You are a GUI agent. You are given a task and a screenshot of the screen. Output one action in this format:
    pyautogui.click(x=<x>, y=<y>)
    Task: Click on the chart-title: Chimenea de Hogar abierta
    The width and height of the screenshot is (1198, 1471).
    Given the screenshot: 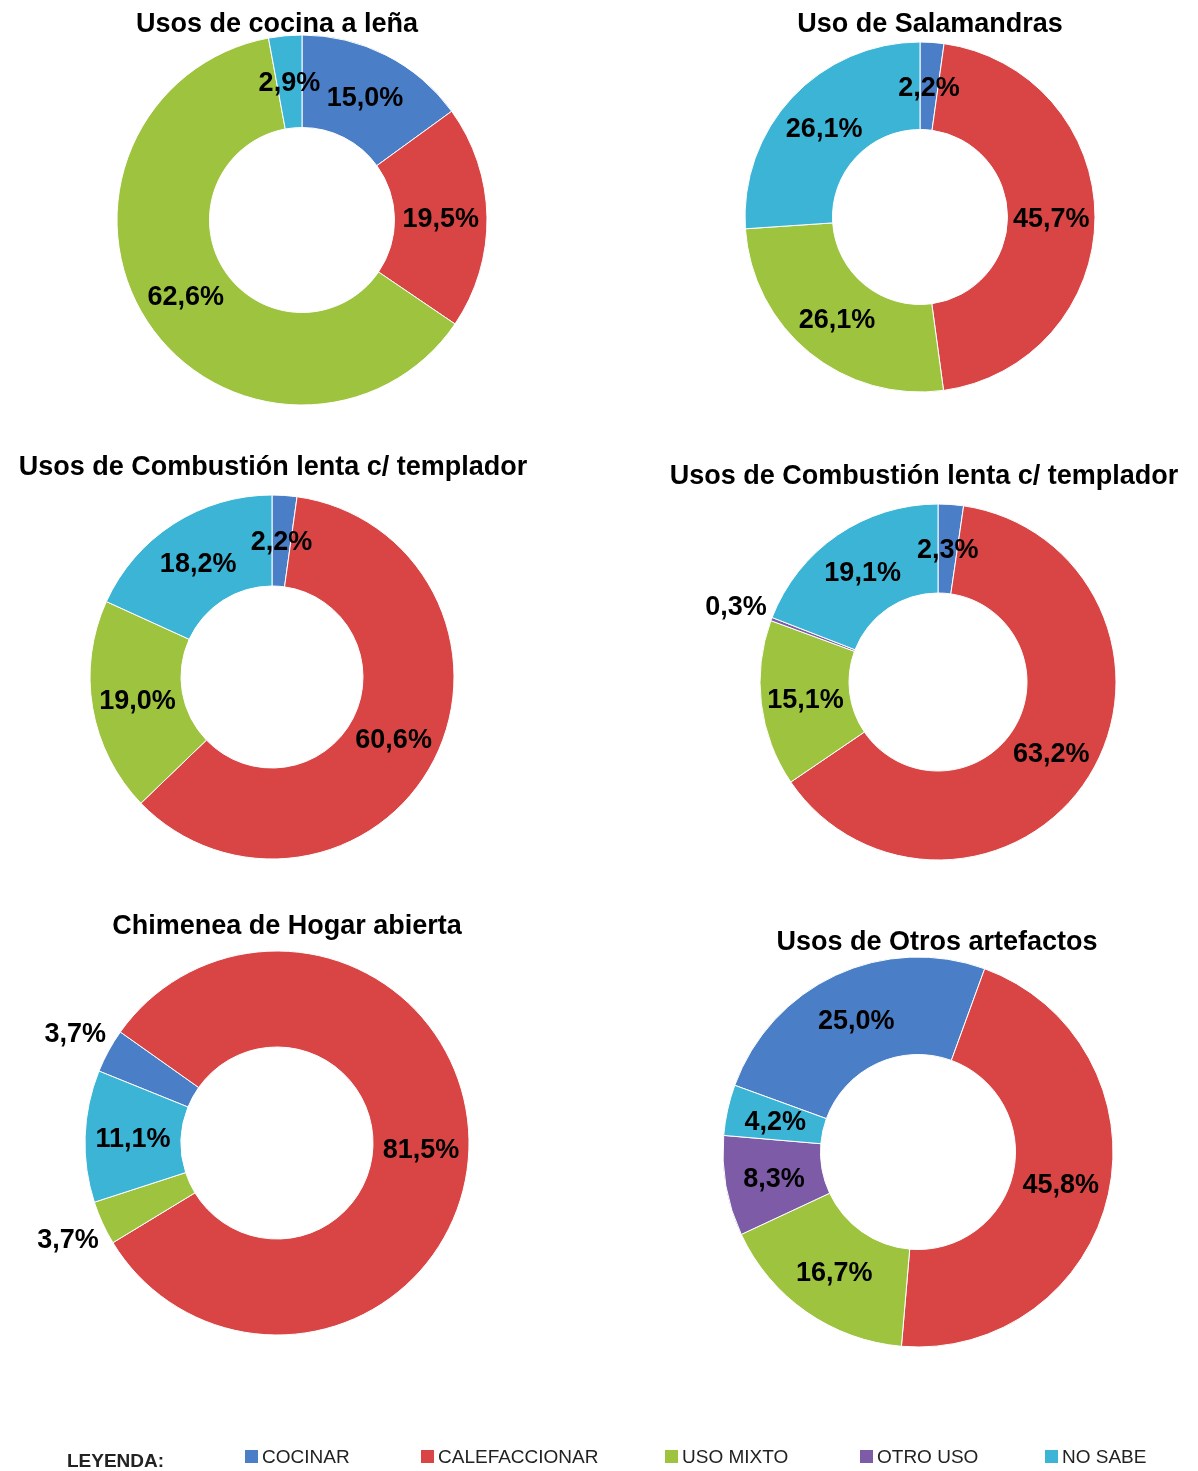 What is the action you would take?
    pyautogui.click(x=287, y=925)
    